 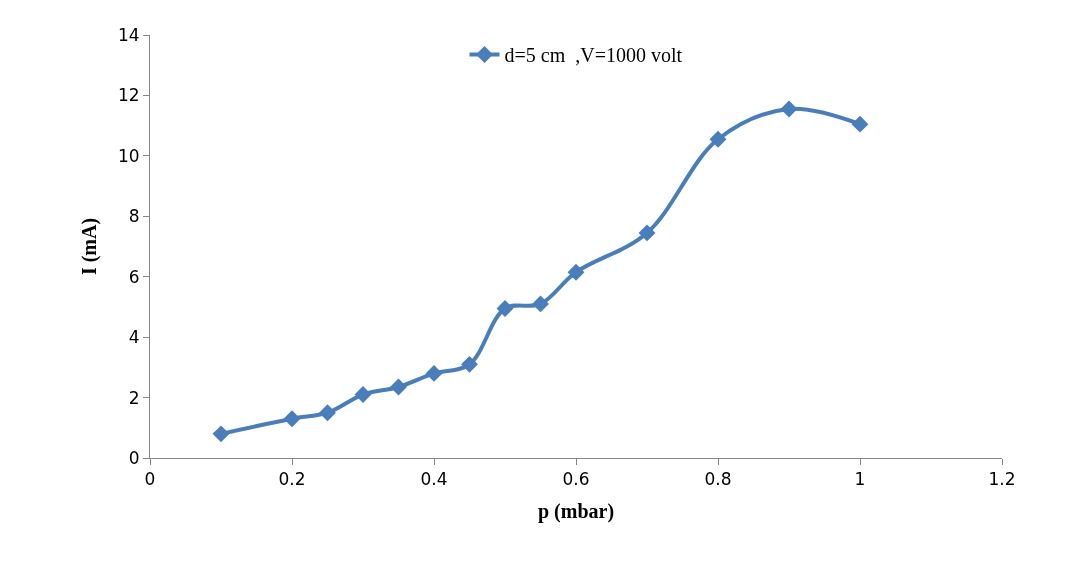 I want to click on y-tick-label: 8, so click(x=134, y=216).